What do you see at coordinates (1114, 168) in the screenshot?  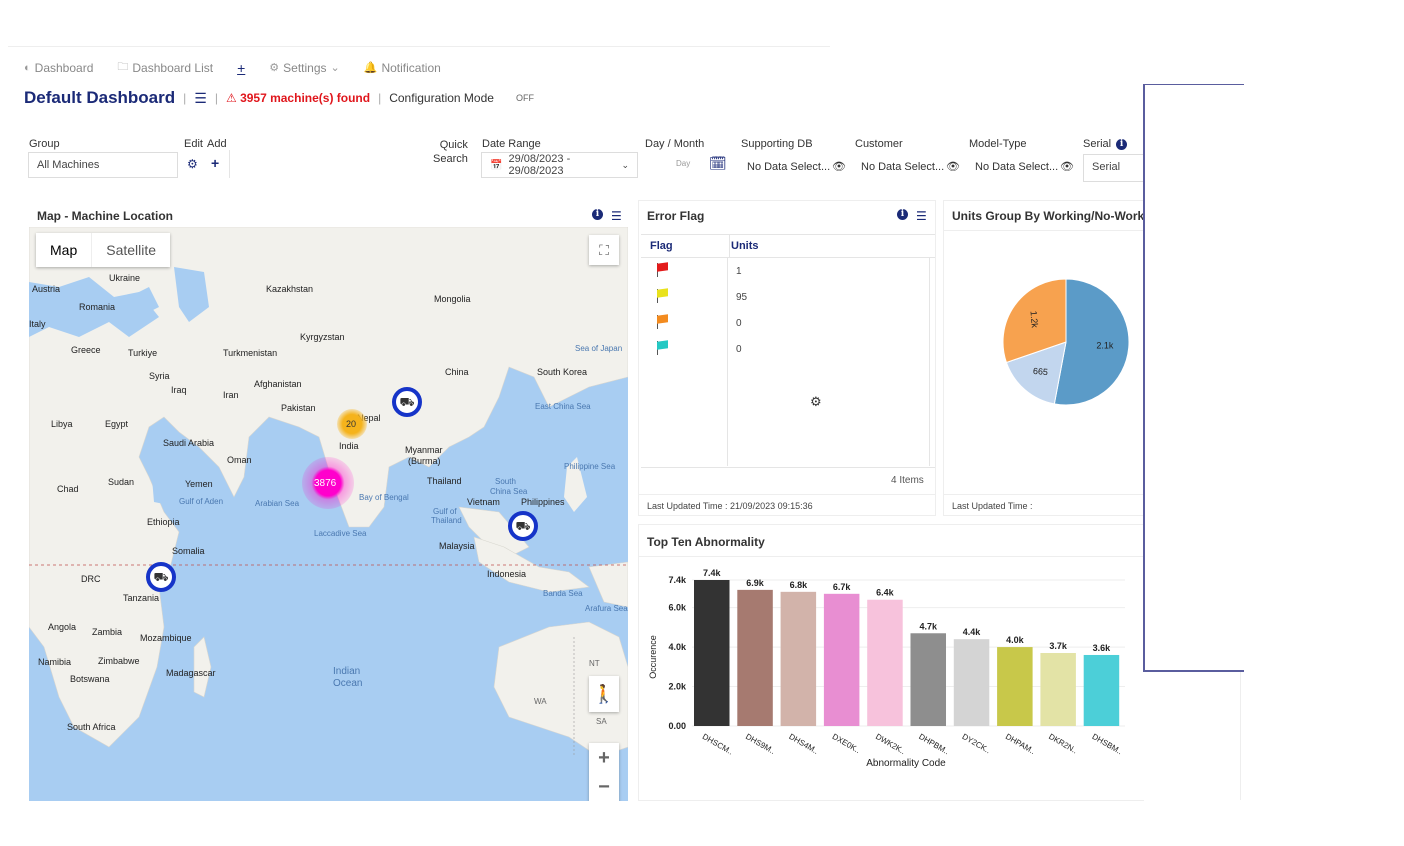 I see `serial-input: Serial` at bounding box center [1114, 168].